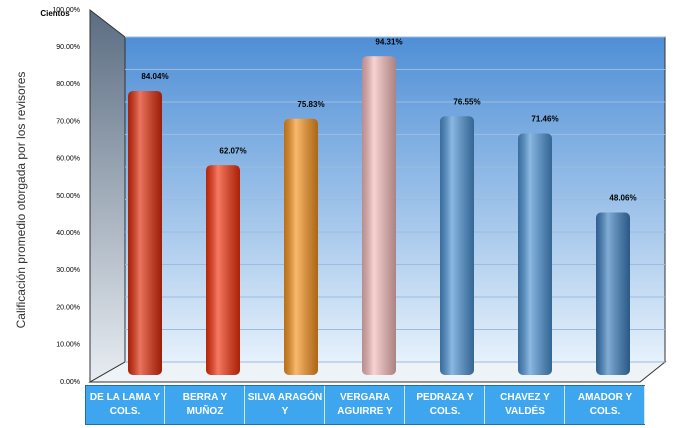 This screenshot has width=678, height=428. Describe the element at coordinates (388, 41) in the screenshot. I see `data-label: 94.31%` at that location.